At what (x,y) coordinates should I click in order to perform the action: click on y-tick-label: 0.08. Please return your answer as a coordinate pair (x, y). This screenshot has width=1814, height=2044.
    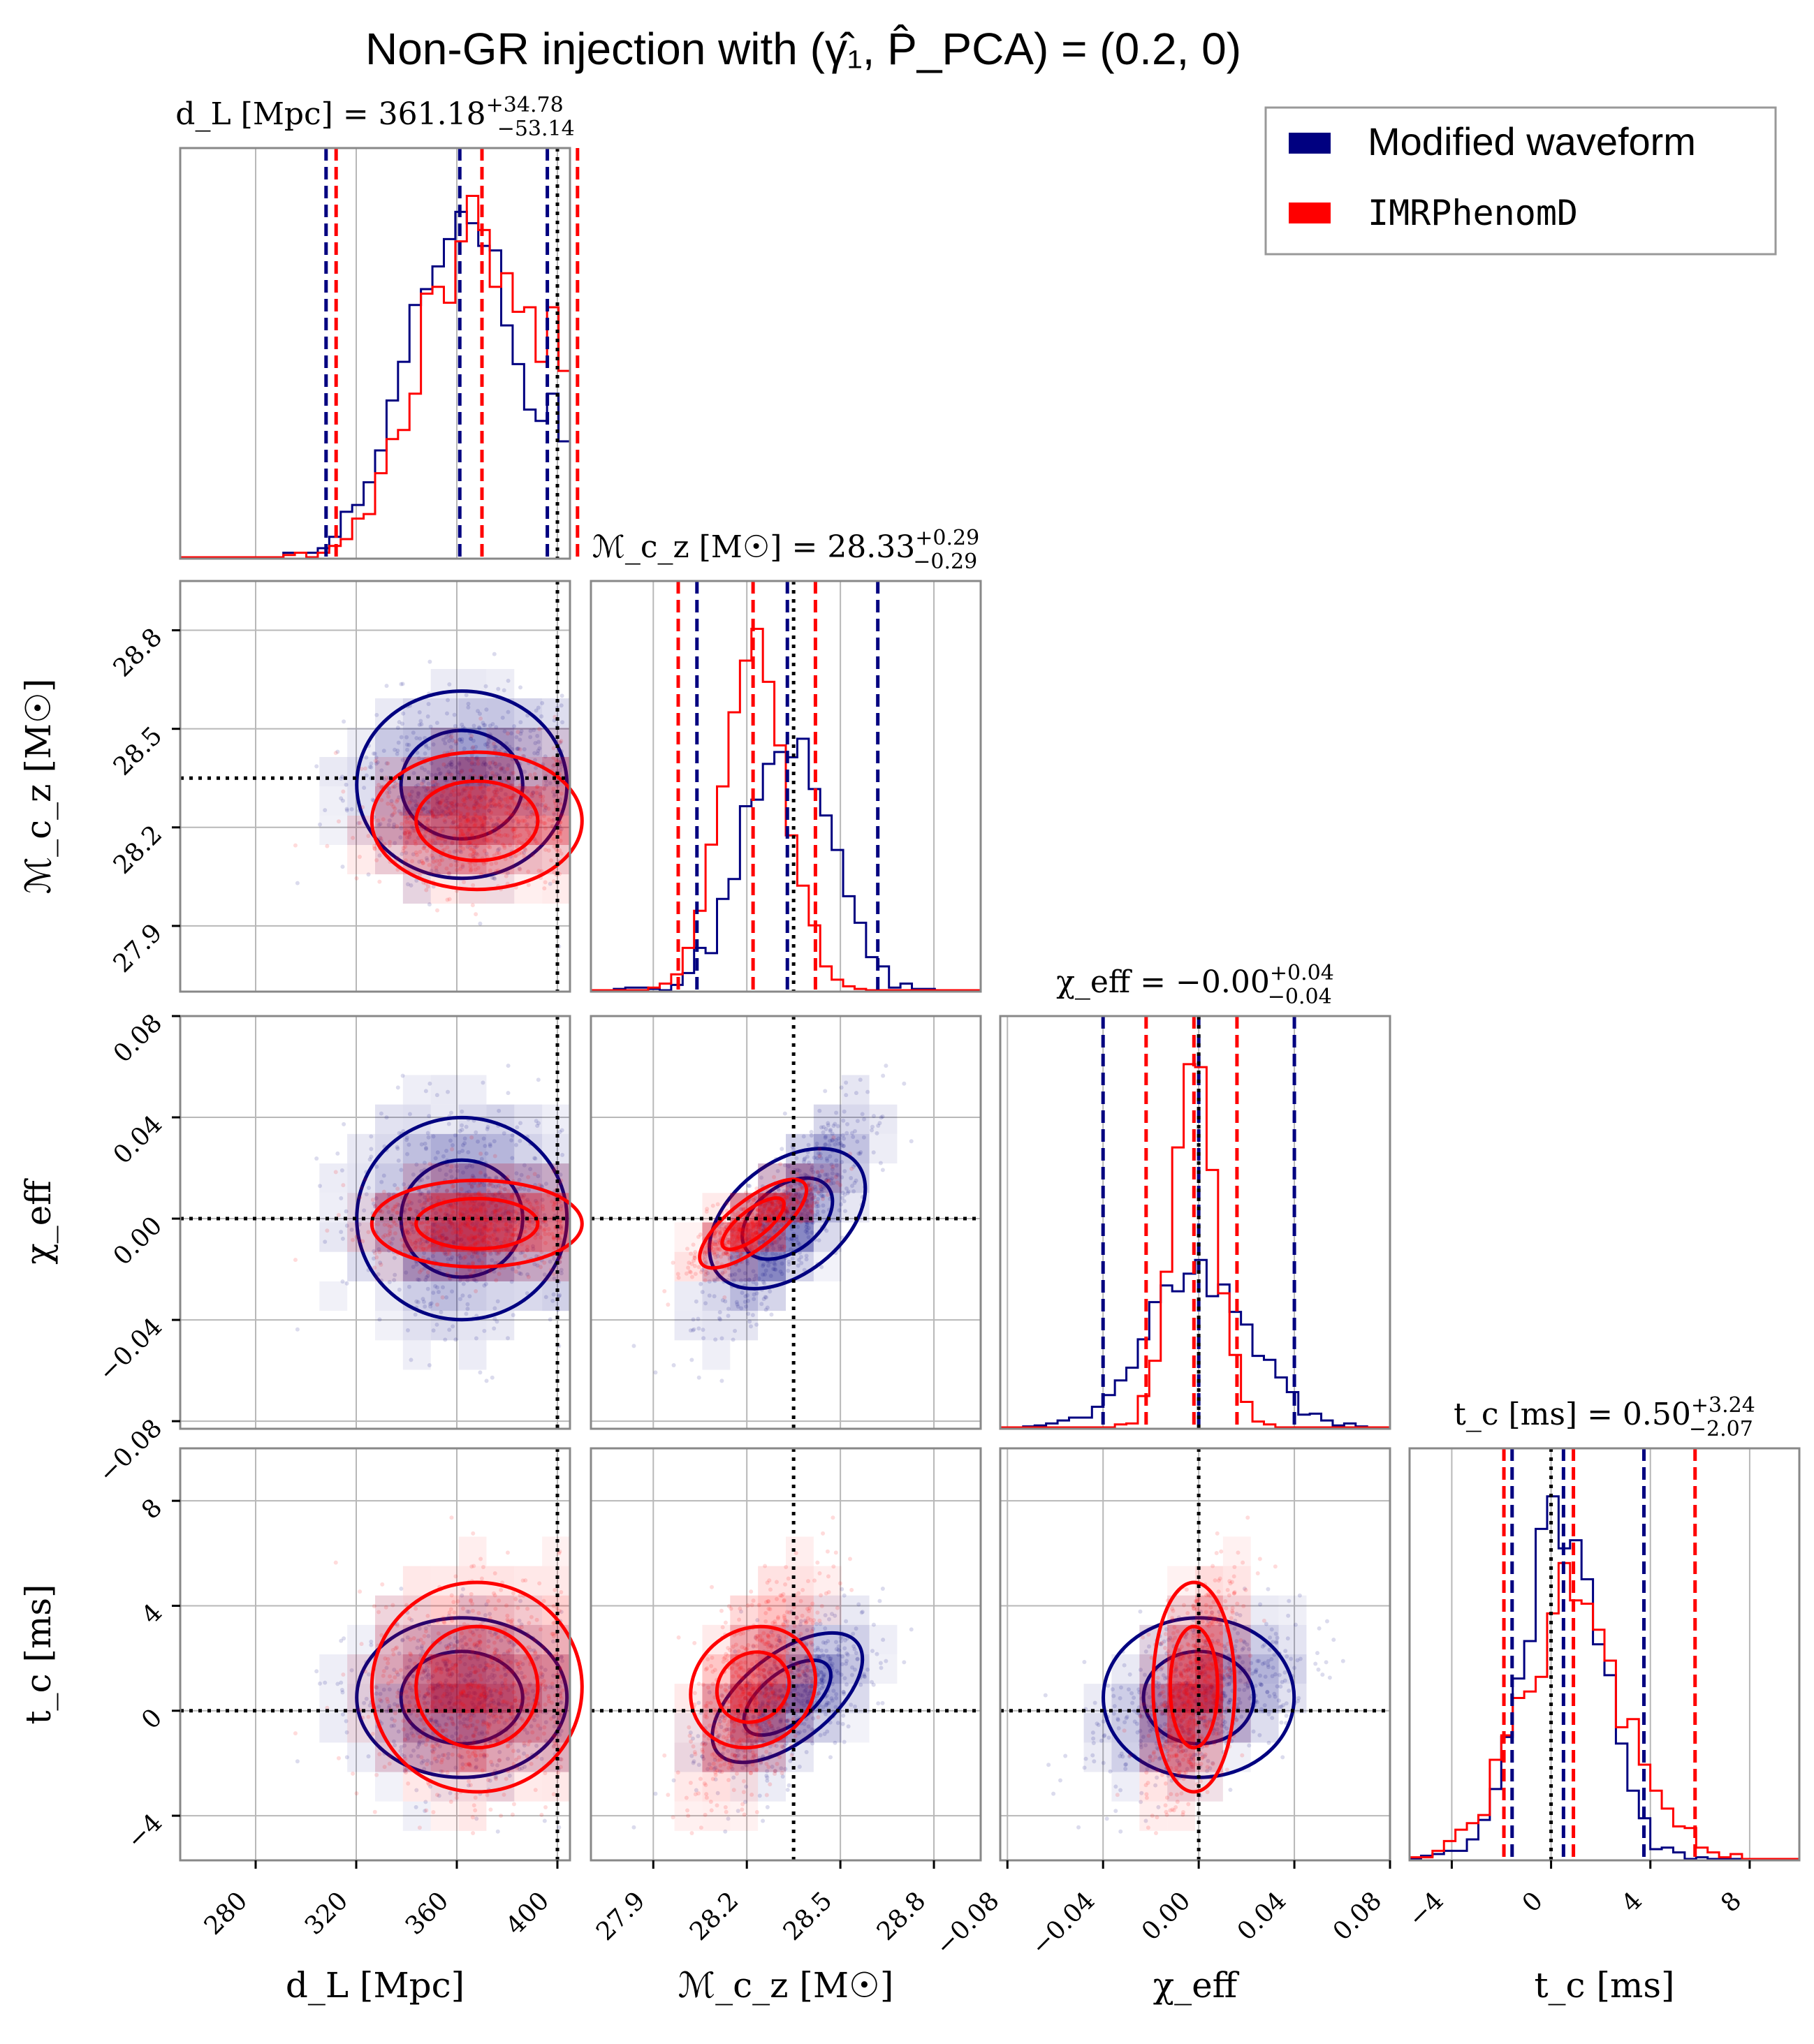
    Looking at the image, I should click on (138, 1038).